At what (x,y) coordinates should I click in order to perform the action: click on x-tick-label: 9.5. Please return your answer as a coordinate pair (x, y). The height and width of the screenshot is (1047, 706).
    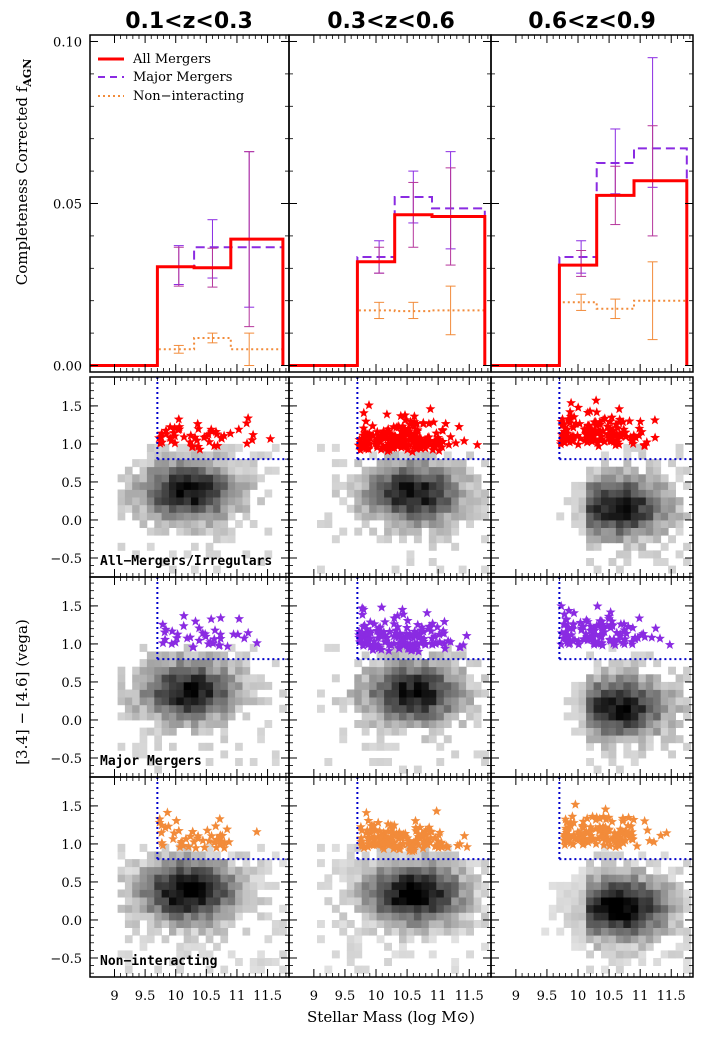
    Looking at the image, I should click on (547, 996).